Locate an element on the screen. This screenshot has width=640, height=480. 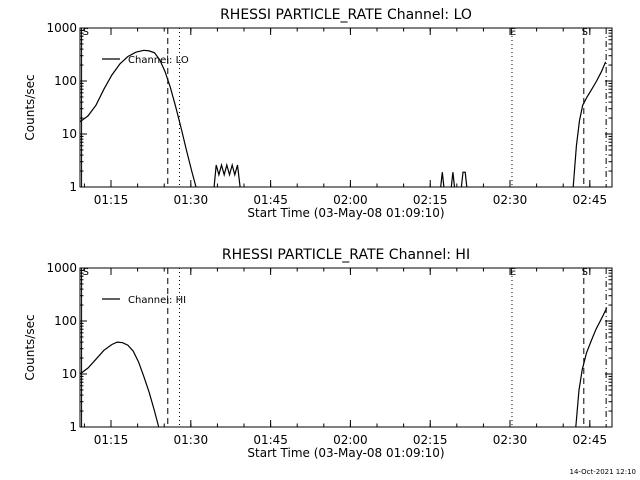
chart-0-title: RHESSI PARTICLE_RATE Channel: LO is located at coordinates (346, 15).